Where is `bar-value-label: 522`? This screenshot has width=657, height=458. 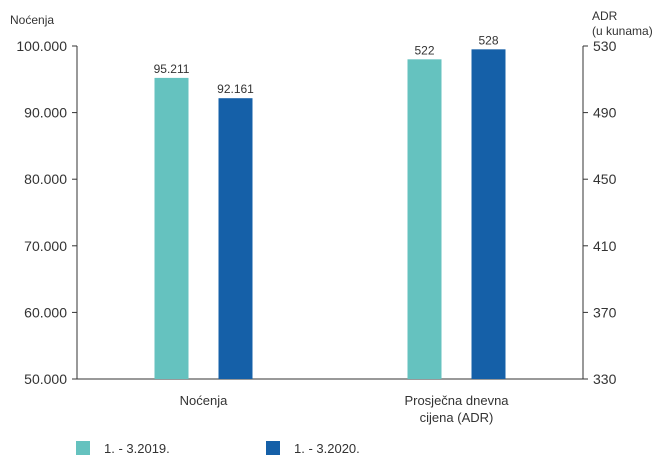 bar-value-label: 522 is located at coordinates (424, 50).